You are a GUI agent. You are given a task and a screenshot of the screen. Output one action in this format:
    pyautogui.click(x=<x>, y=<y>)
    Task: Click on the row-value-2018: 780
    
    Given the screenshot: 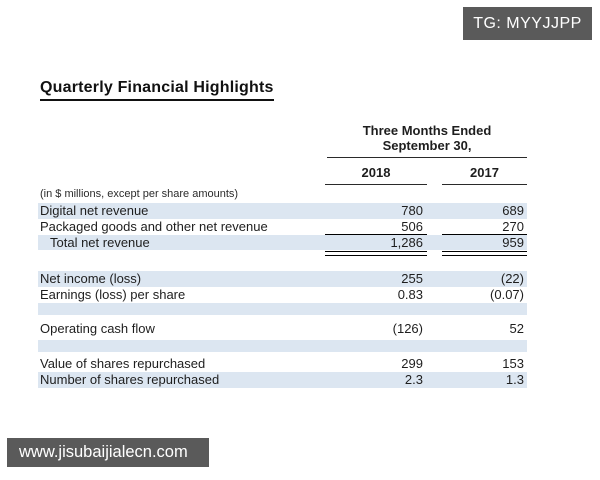 What is the action you would take?
    pyautogui.click(x=412, y=210)
    